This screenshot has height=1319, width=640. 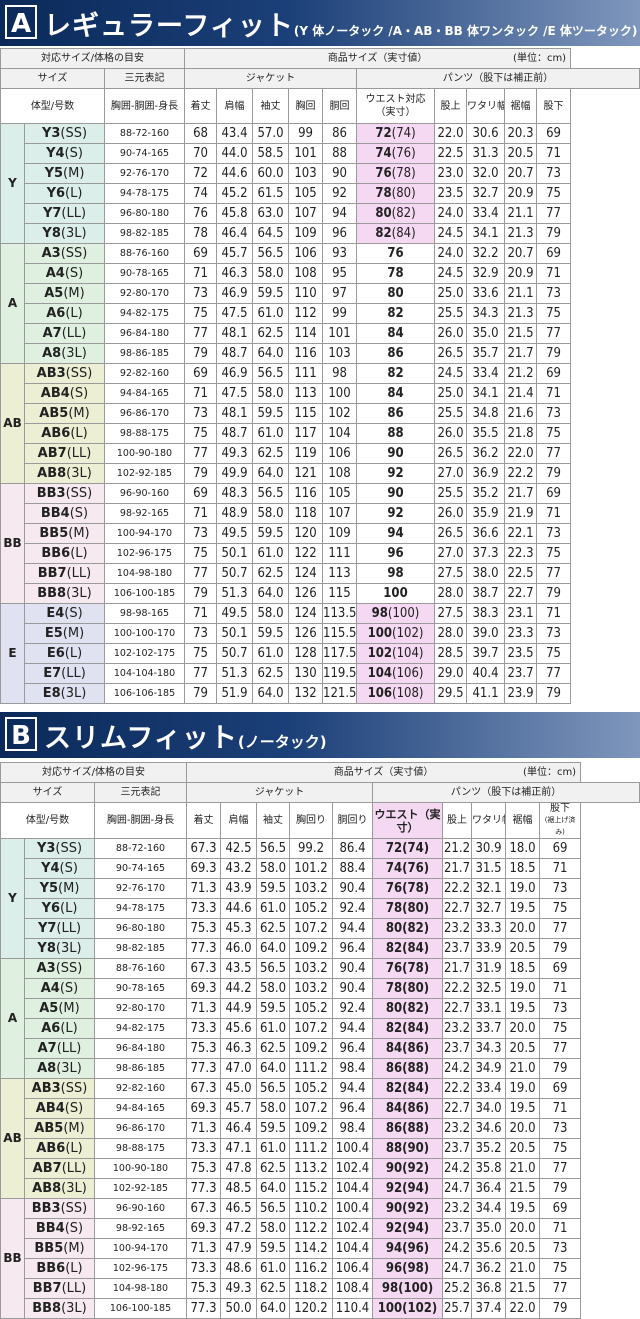 What do you see at coordinates (451, 433) in the screenshot?
I see `pants-value: 26.0` at bounding box center [451, 433].